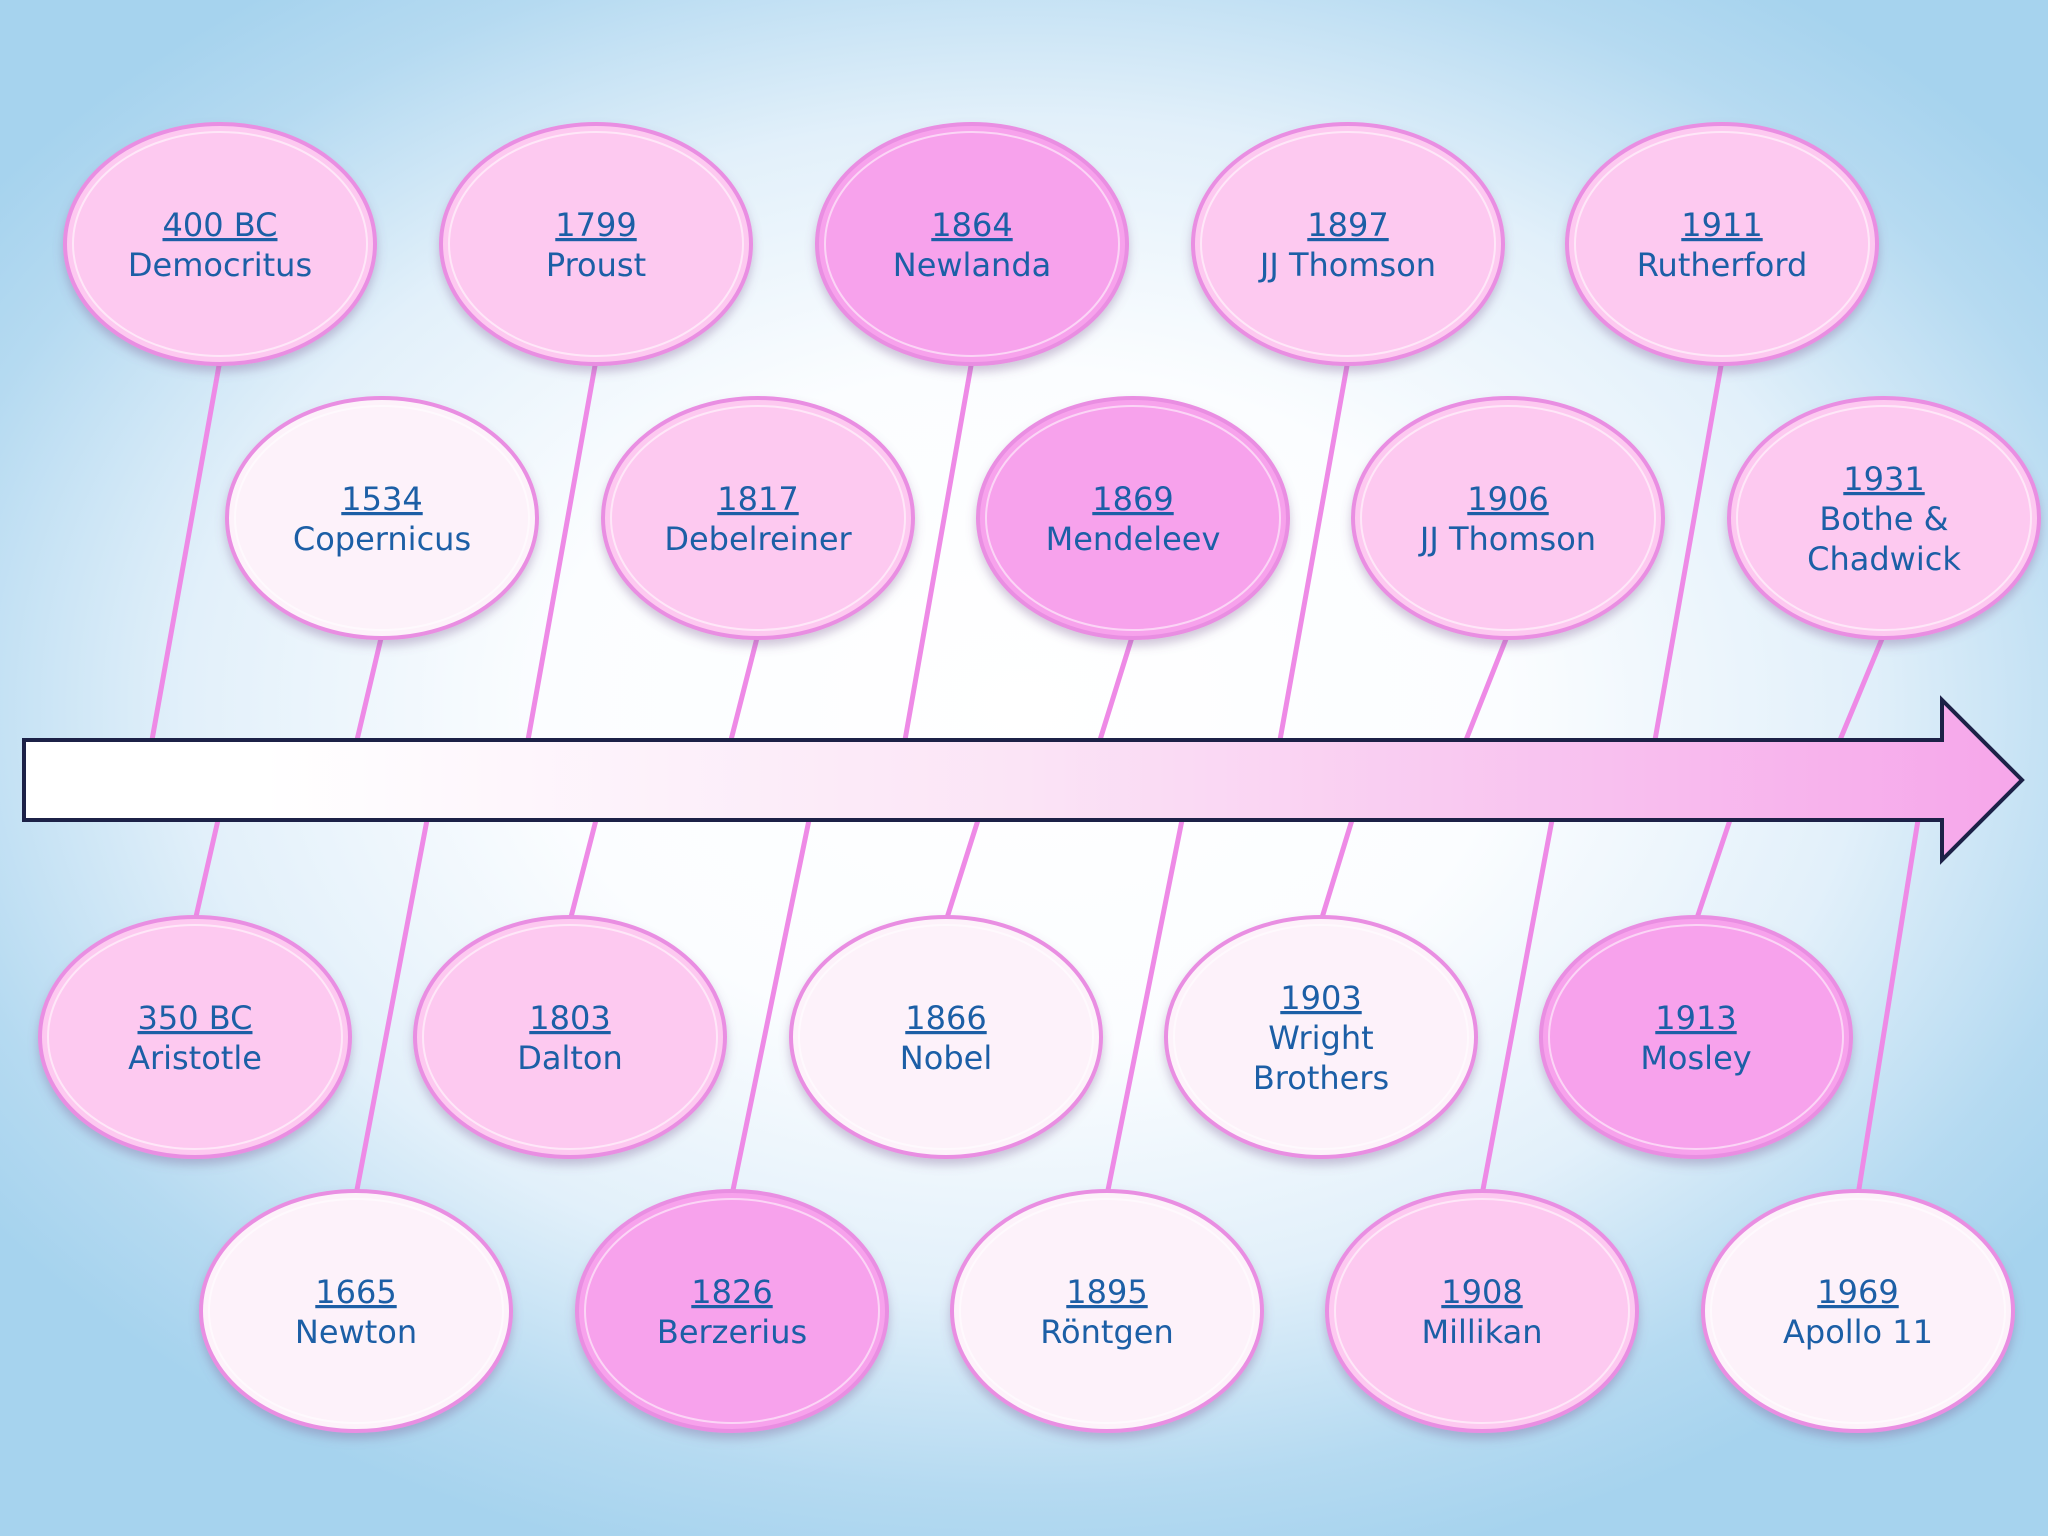  Describe the element at coordinates (972, 265) in the screenshot. I see `event-name: Newlanda` at that location.